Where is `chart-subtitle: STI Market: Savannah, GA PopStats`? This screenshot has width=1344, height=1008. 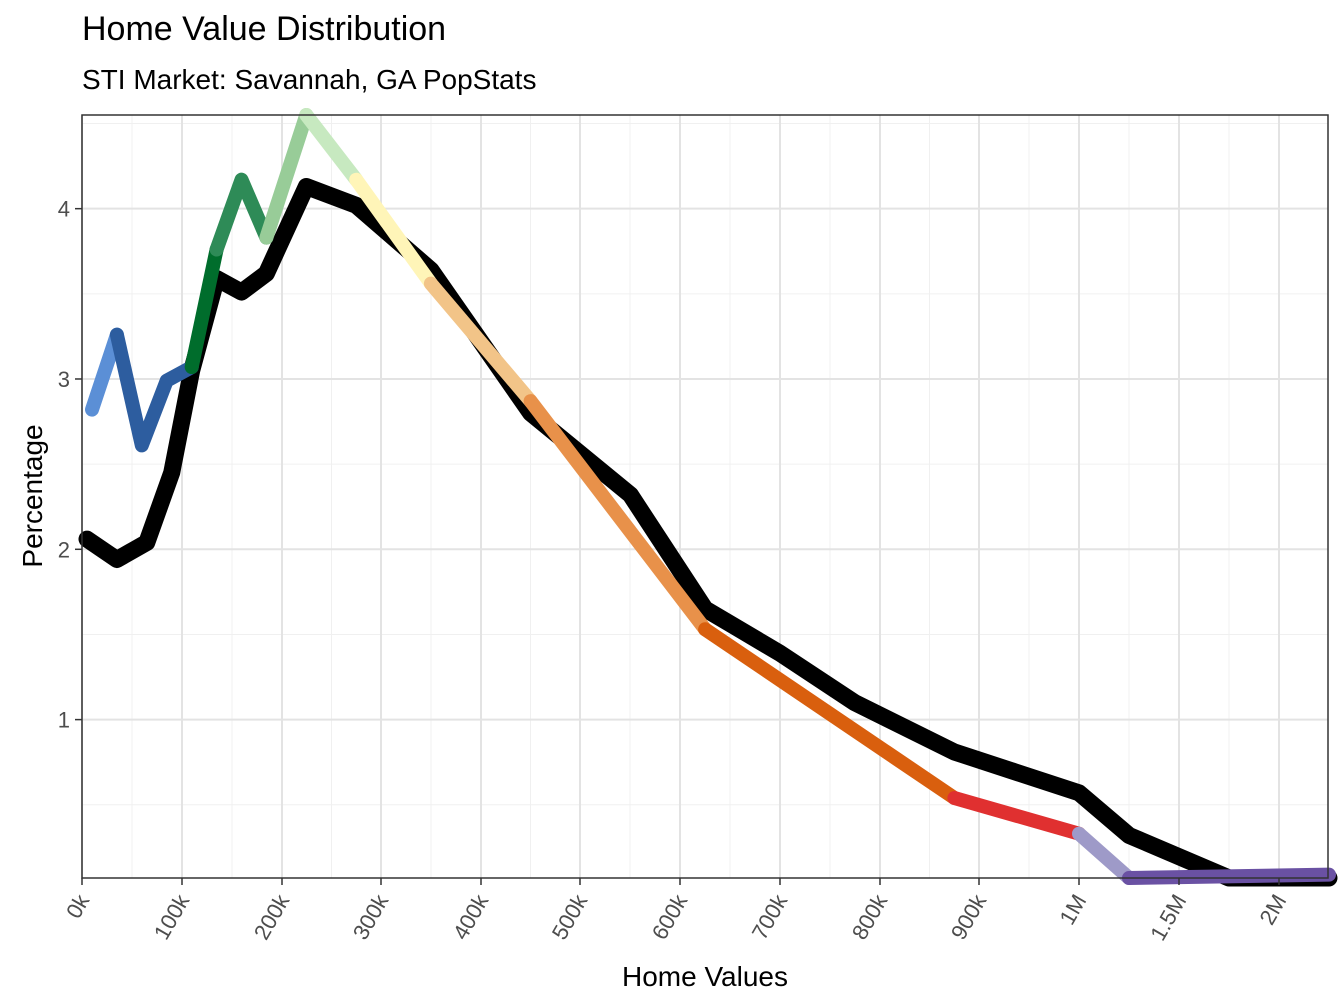
chart-subtitle: STI Market: Savannah, GA PopStats is located at coordinates (309, 79).